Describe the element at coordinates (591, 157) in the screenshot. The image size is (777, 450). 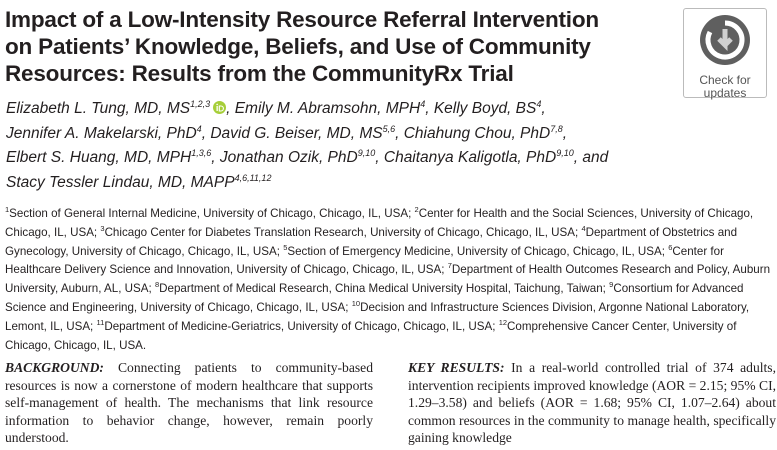
I see `separator: , and` at that location.